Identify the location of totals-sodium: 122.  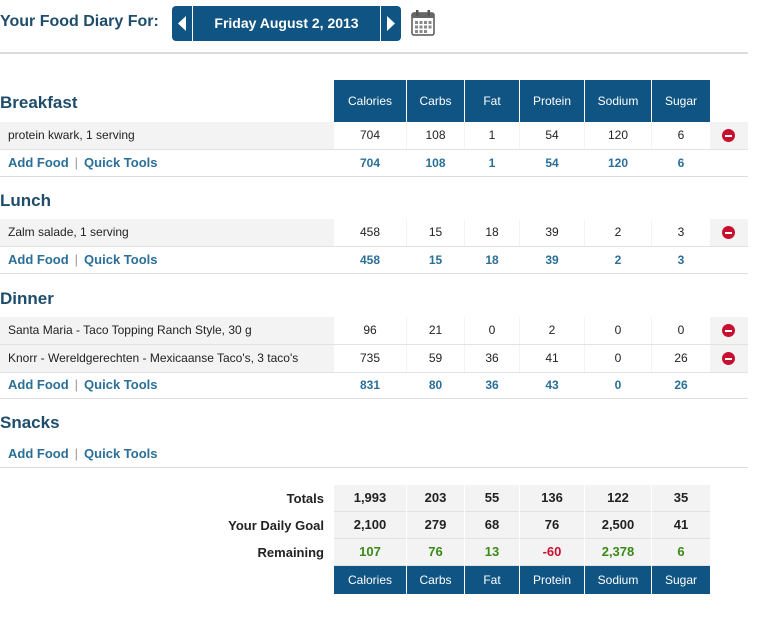
(618, 498).